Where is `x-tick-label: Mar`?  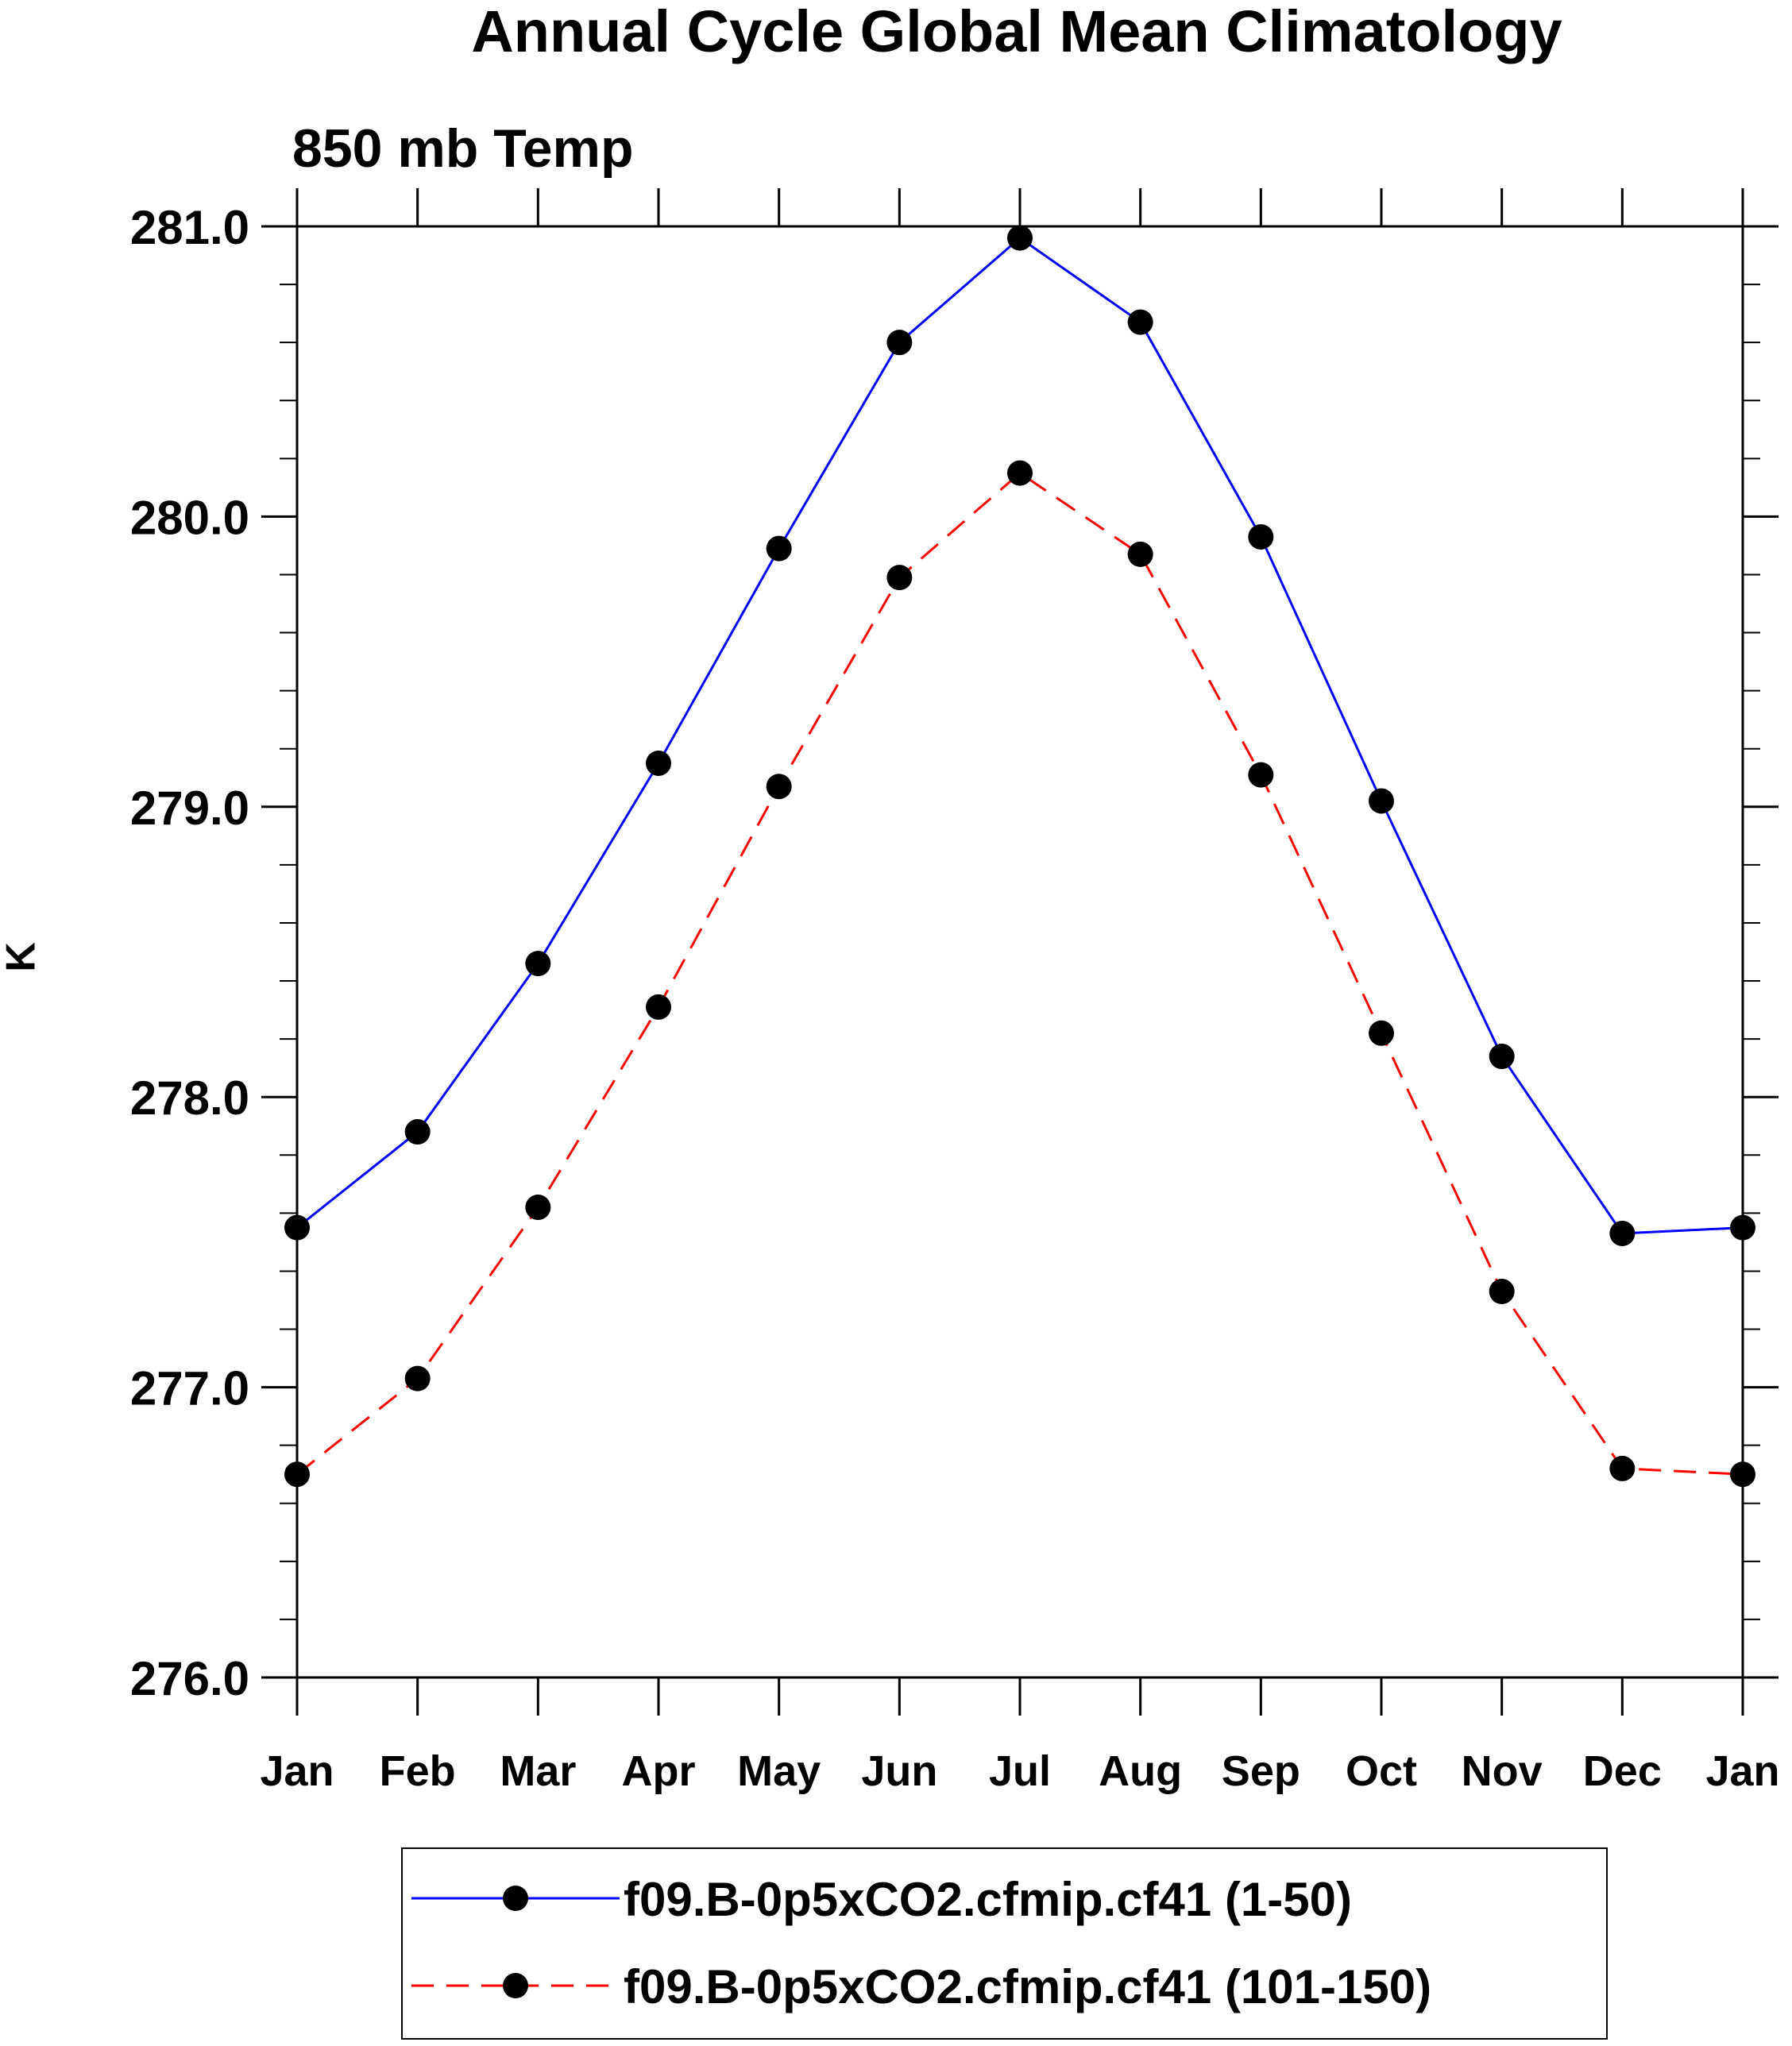
x-tick-label: Mar is located at coordinates (538, 1771).